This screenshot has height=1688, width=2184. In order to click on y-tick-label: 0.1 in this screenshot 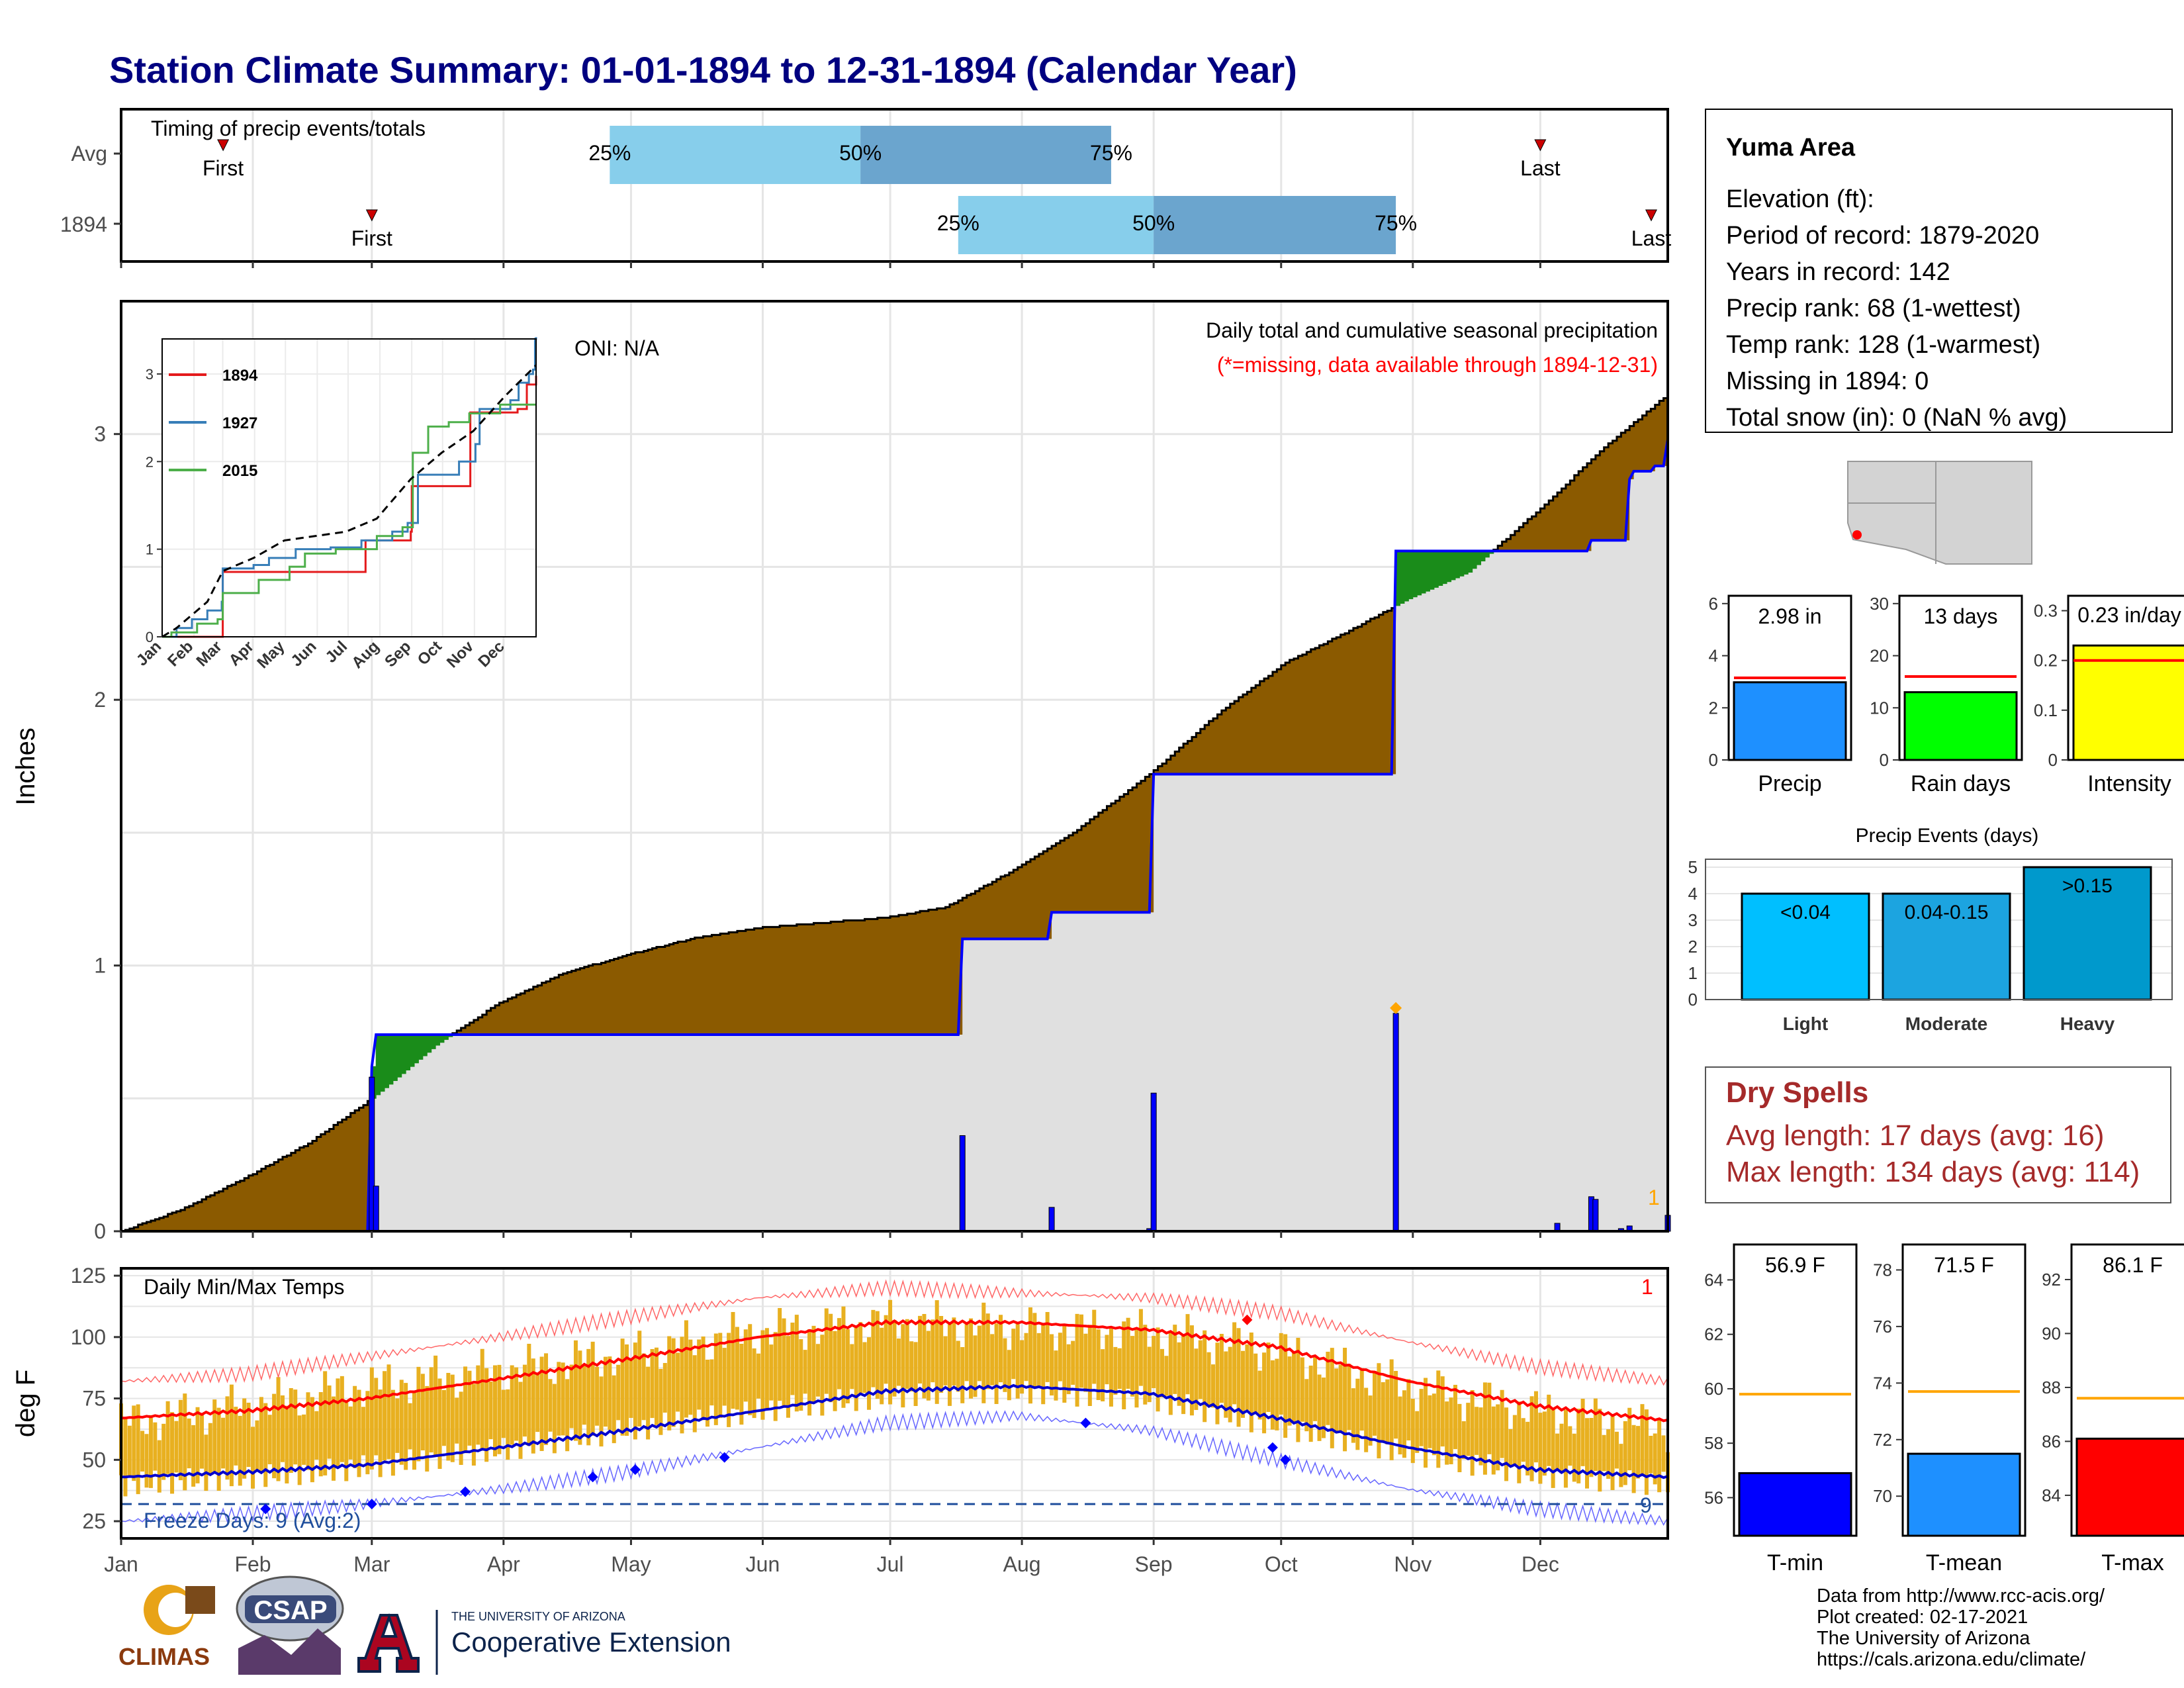, I will do `click(2046, 710)`.